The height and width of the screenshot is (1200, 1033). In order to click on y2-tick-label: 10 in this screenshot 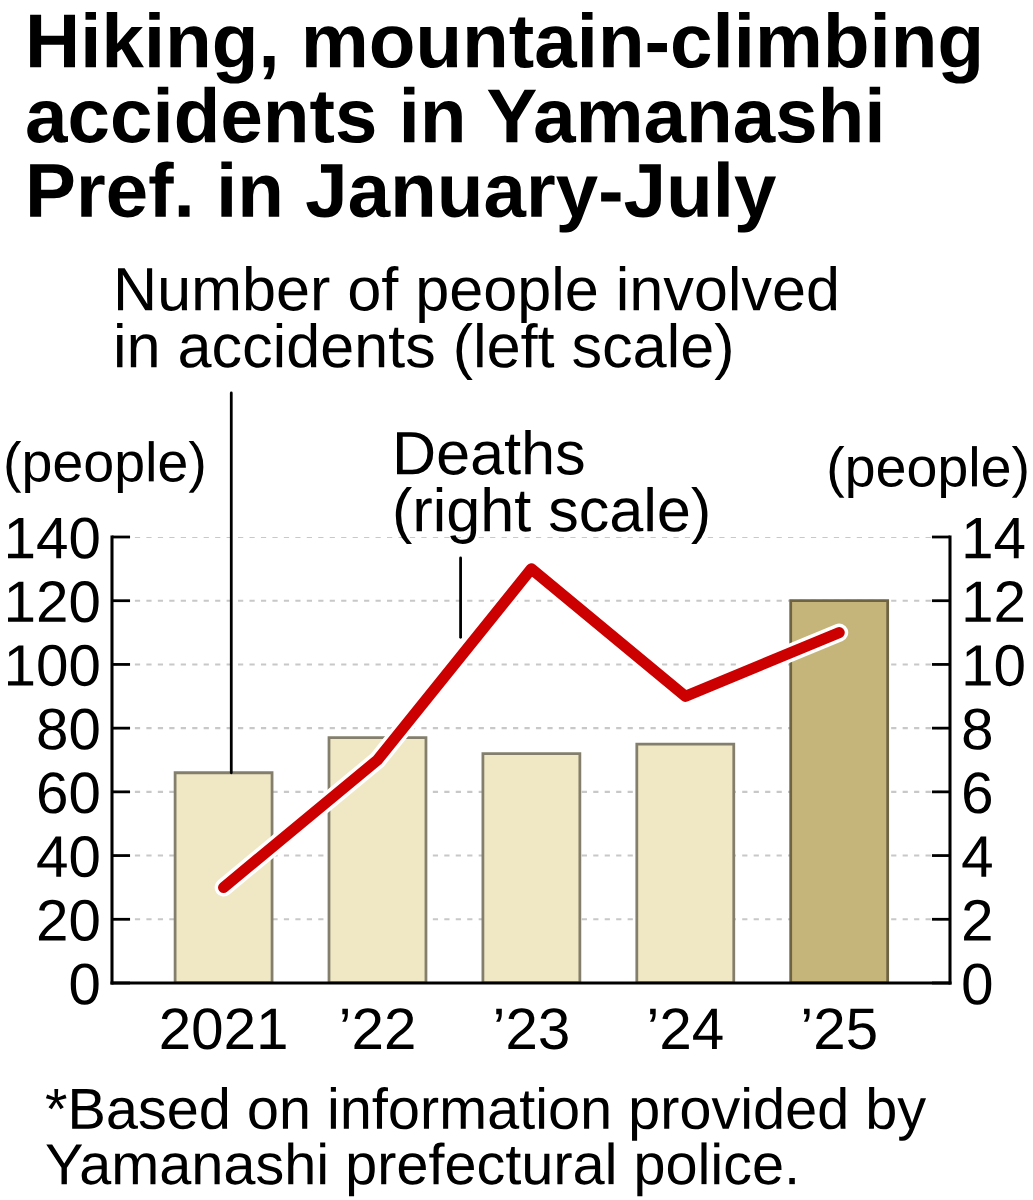, I will do `click(994, 665)`.